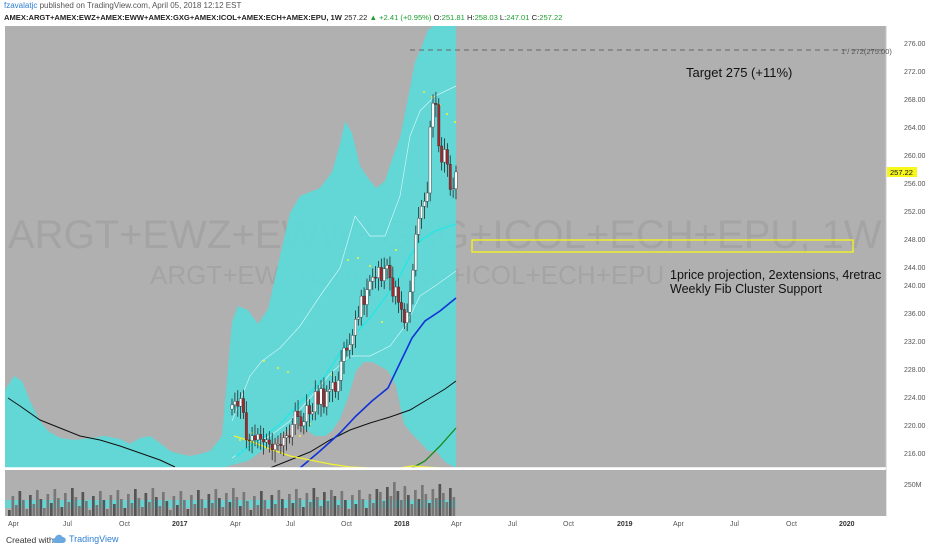 This screenshot has width=932, height=550. What do you see at coordinates (21, 5) in the screenshot?
I see `author-link: fzavalatjc` at bounding box center [21, 5].